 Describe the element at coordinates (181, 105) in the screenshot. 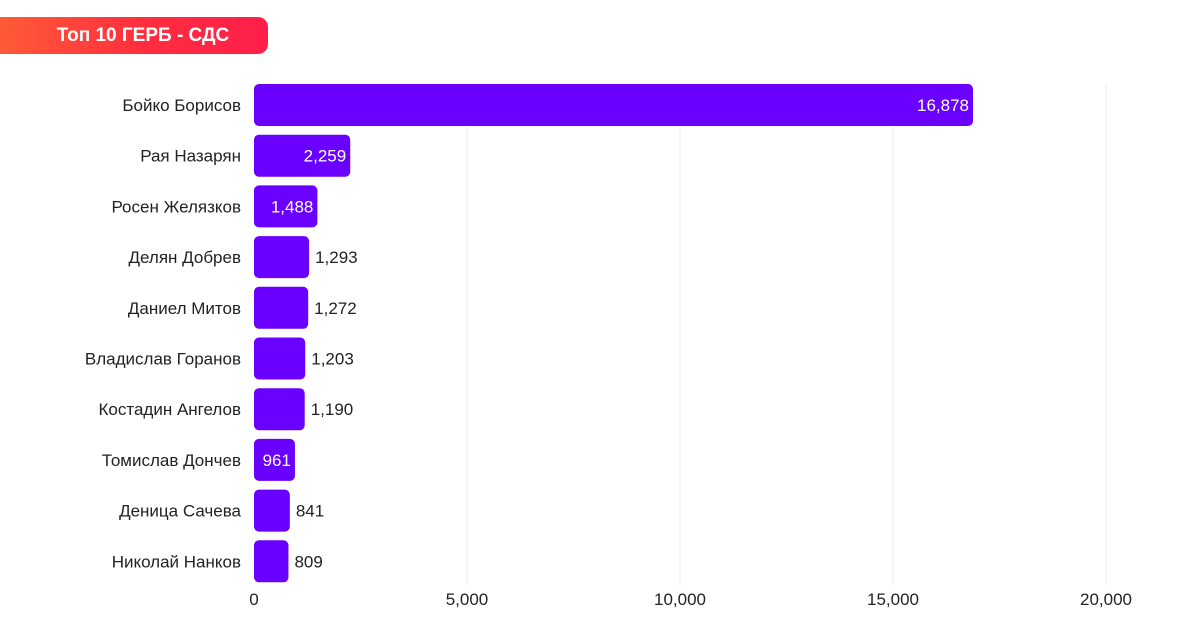

I see `category-label: Бойко Борисов` at that location.